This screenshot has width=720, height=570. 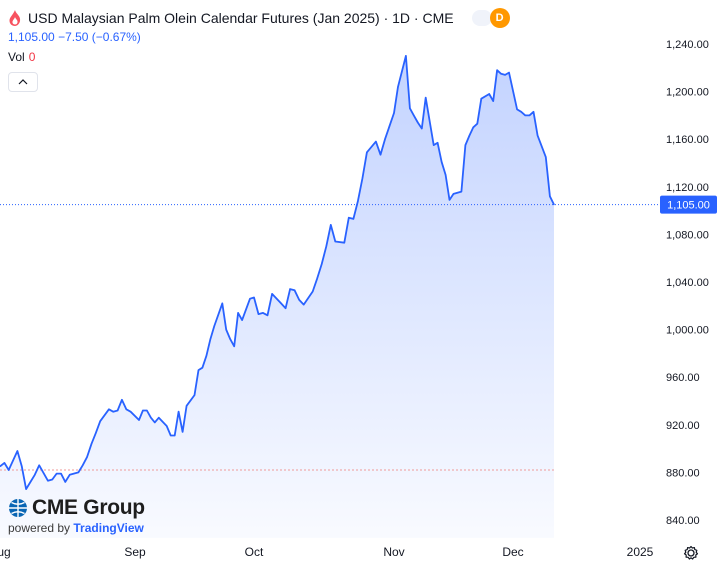 I want to click on settings-icon, so click(x=691, y=553).